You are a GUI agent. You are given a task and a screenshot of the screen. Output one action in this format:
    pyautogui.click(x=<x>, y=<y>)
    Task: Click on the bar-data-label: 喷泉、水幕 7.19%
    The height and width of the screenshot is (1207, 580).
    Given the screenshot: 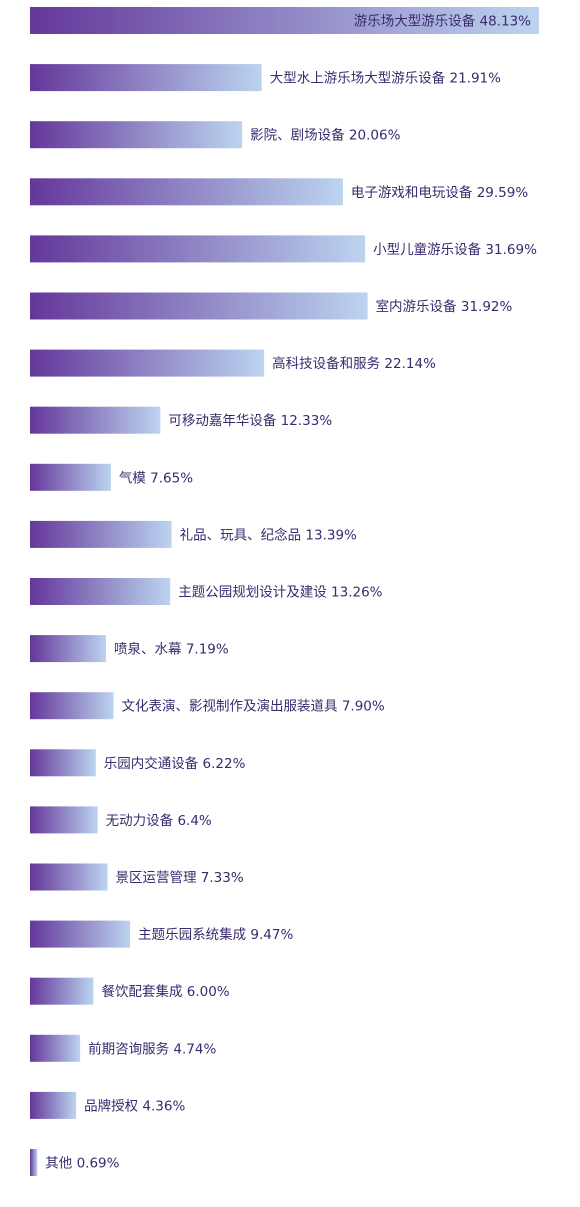 What is the action you would take?
    pyautogui.click(x=171, y=649)
    